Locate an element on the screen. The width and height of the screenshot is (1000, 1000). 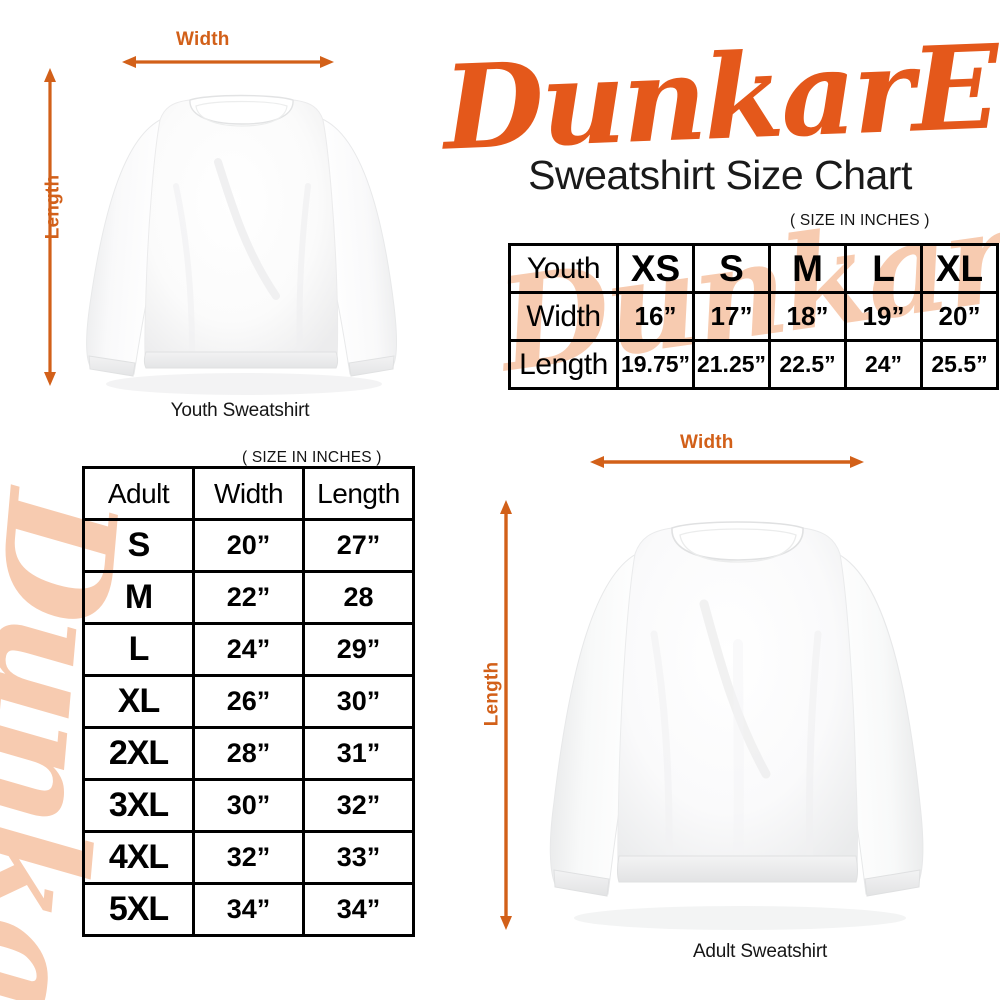
adult-length-arrow-icon is located at coordinates (506, 715).